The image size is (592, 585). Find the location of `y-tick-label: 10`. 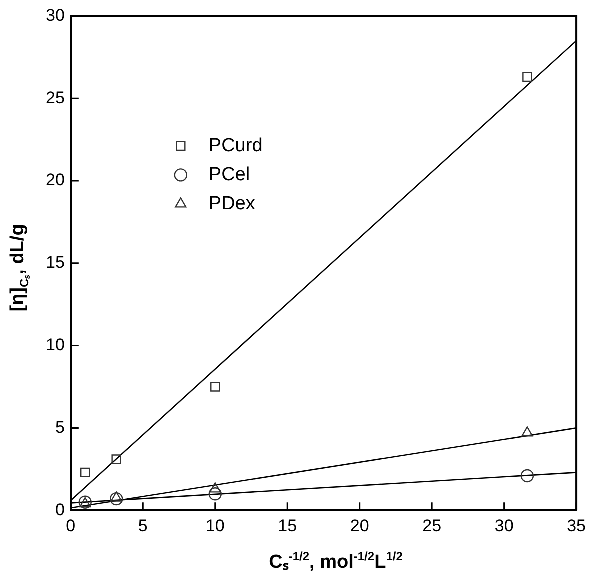

y-tick-label: 10 is located at coordinates (55, 344).